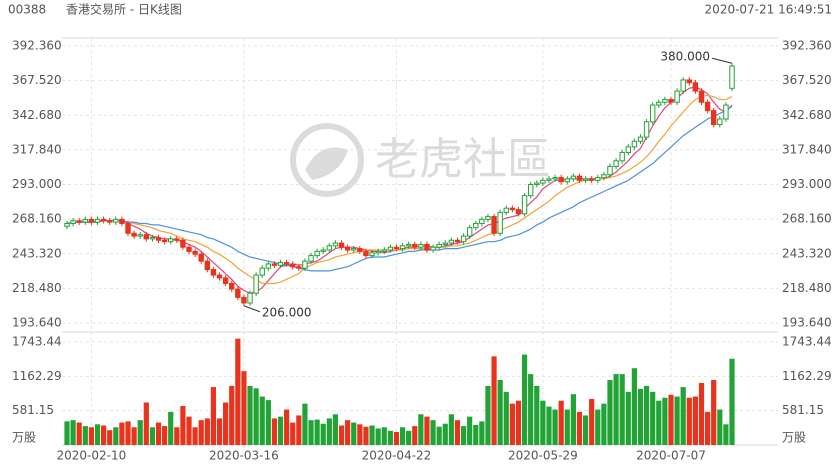  What do you see at coordinates (37, 342) in the screenshot?
I see `volume-tick-label: 1743.44` at bounding box center [37, 342].